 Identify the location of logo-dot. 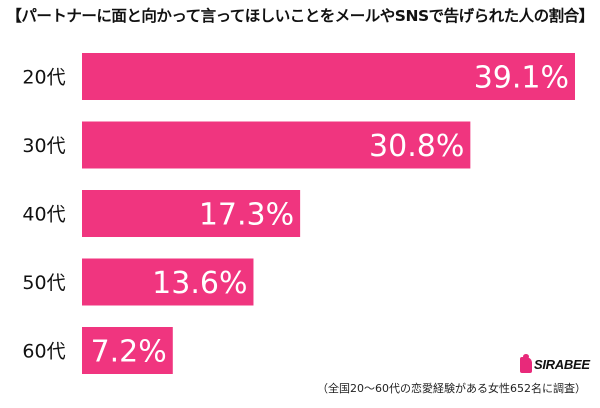
(526, 356).